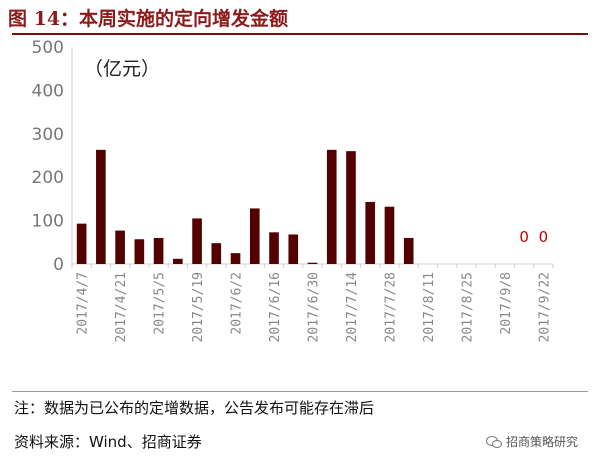 This screenshot has height=466, width=600. I want to click on x-tick-label: 2017/9/8, so click(506, 303).